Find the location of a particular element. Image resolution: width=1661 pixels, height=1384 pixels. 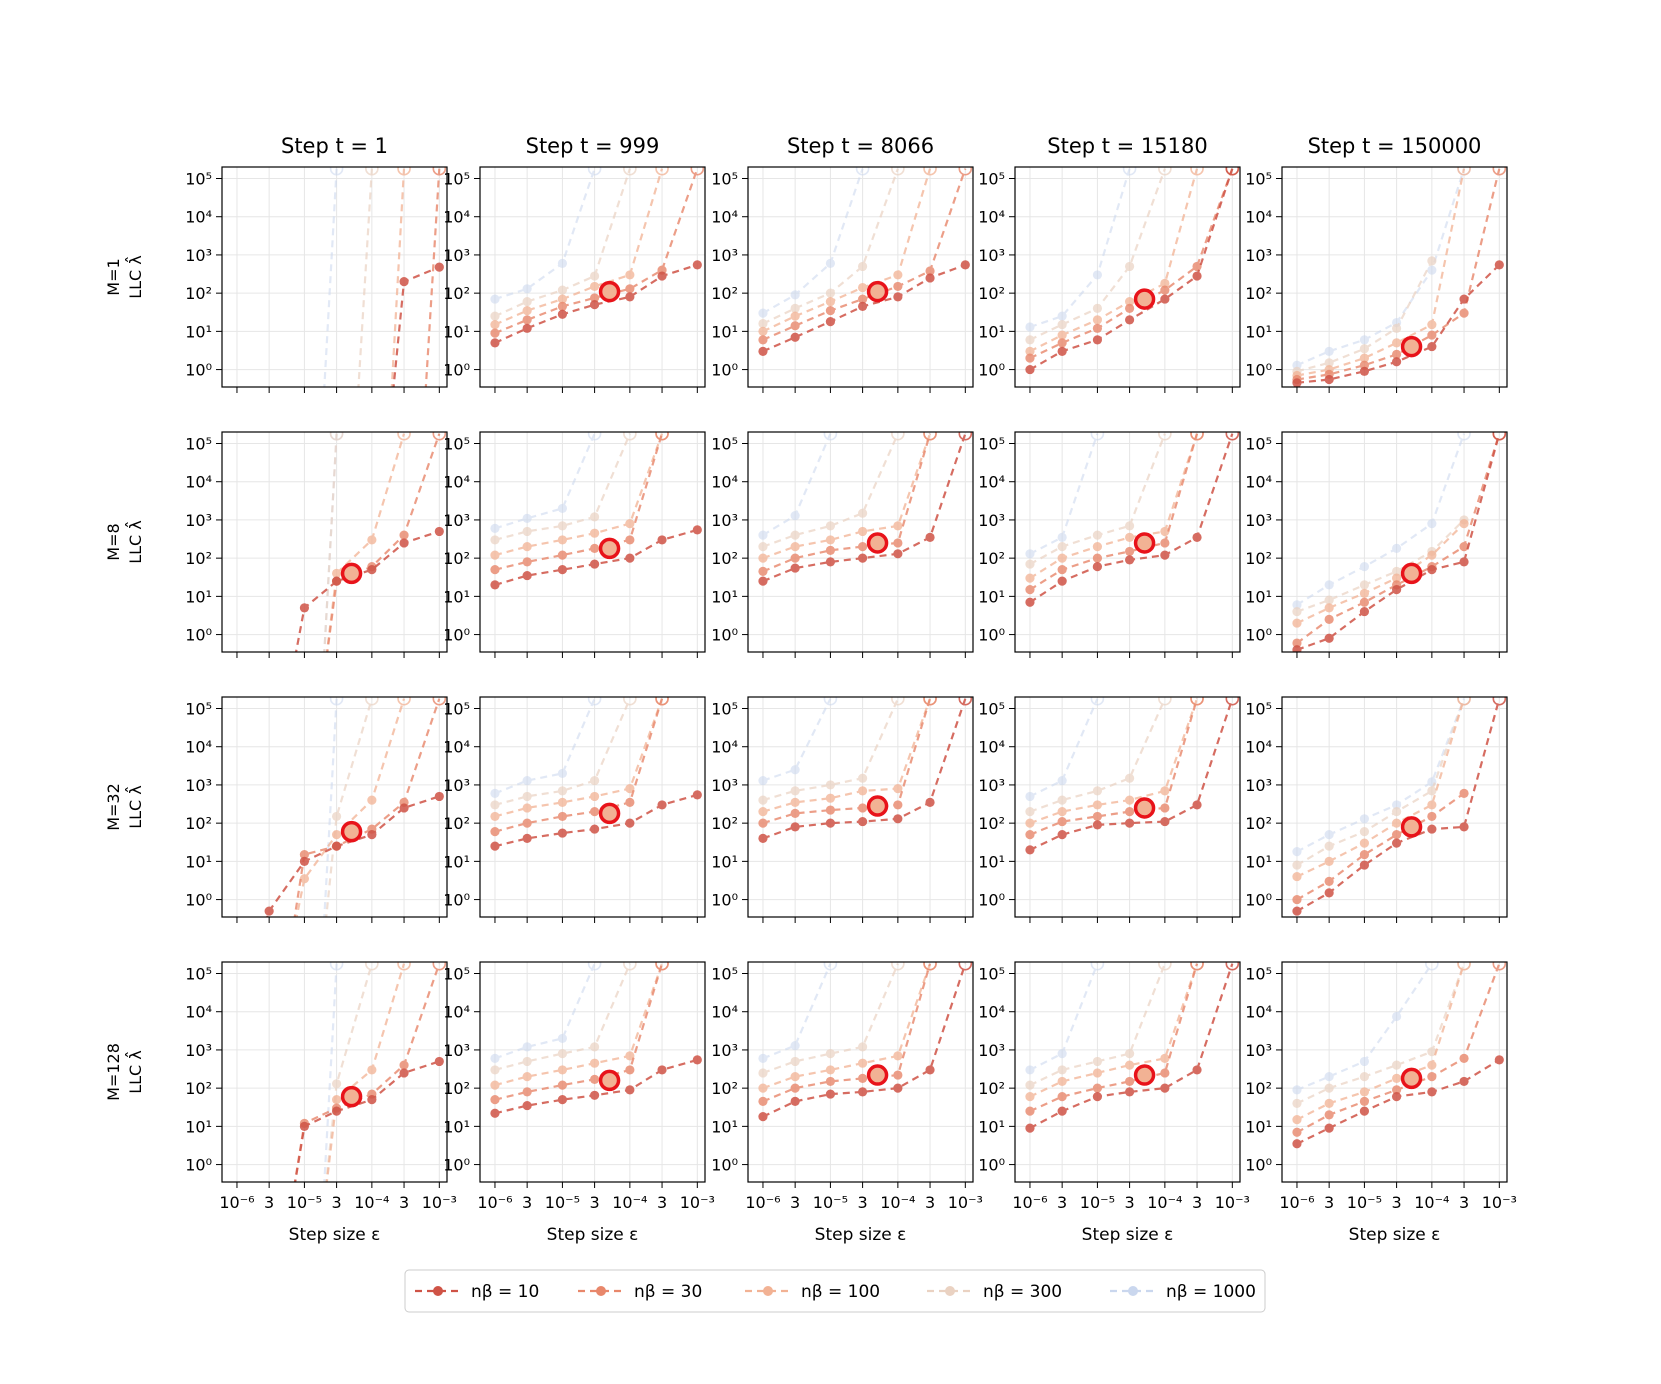

panel-grid-lines is located at coordinates (592, 1072).